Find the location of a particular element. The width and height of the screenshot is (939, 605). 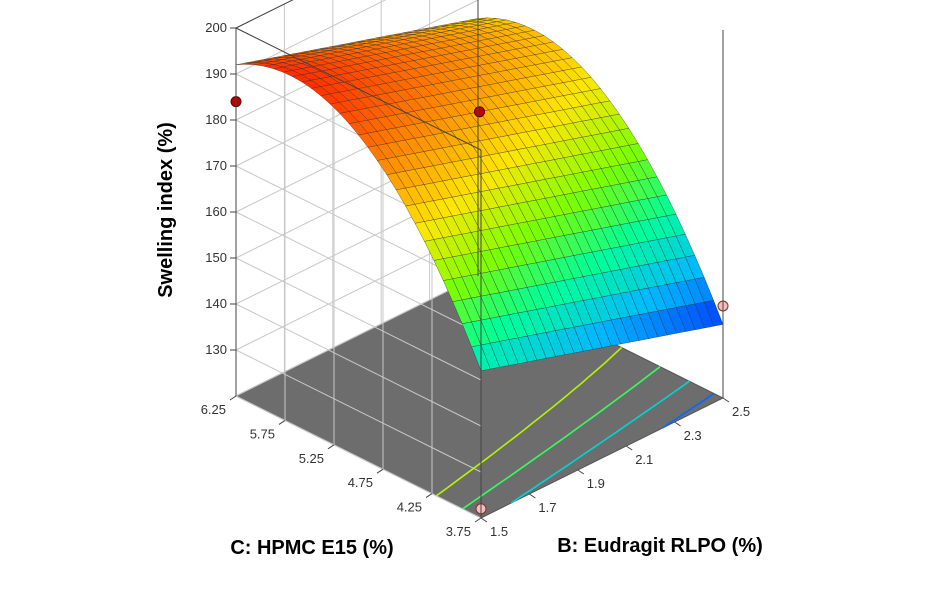

b-tick-label: 2.1 is located at coordinates (644, 459).